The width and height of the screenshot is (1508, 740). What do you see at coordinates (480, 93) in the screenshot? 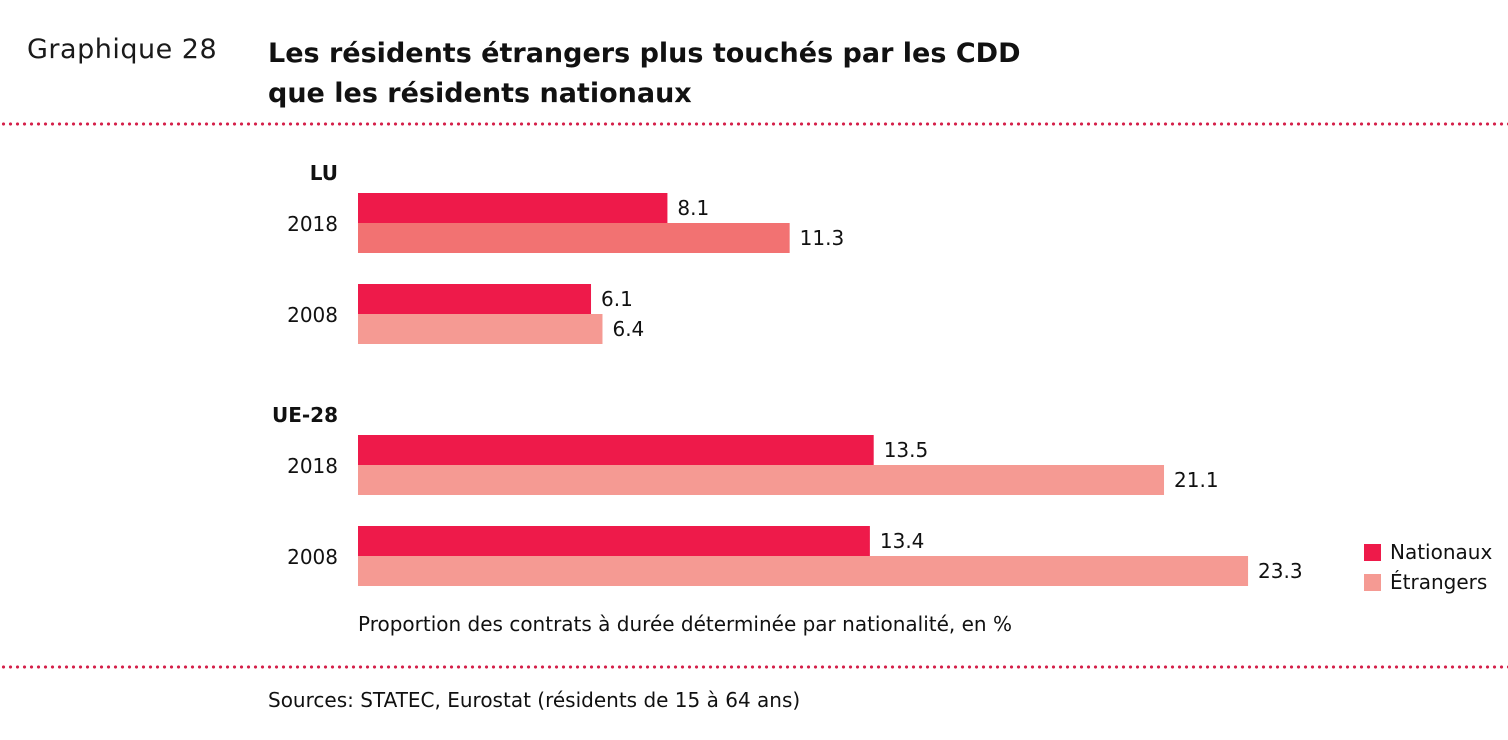
I see `chart-title-line-2: que les résidents nationaux` at bounding box center [480, 93].